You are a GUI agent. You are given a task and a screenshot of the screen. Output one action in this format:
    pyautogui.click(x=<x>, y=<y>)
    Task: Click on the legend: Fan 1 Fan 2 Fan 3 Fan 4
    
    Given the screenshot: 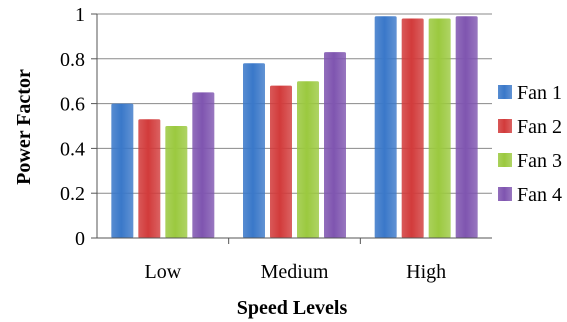 What is the action you would take?
    pyautogui.click(x=530, y=144)
    